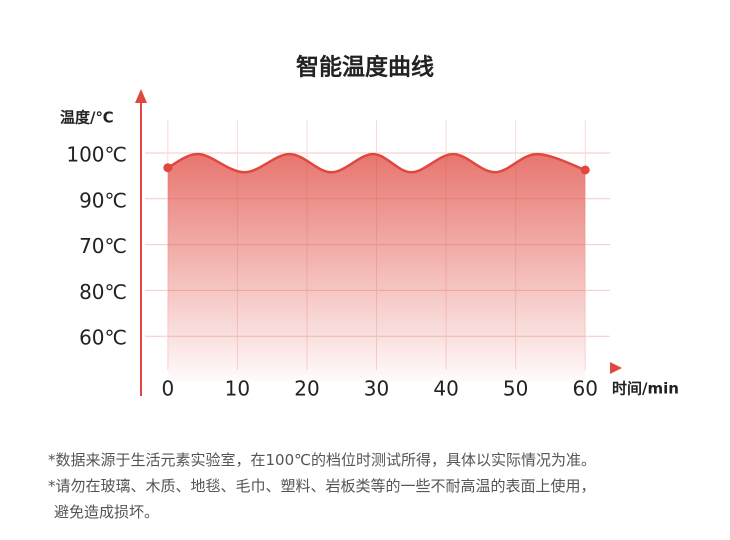  I want to click on x-axis-label: 时间/min, so click(645, 389).